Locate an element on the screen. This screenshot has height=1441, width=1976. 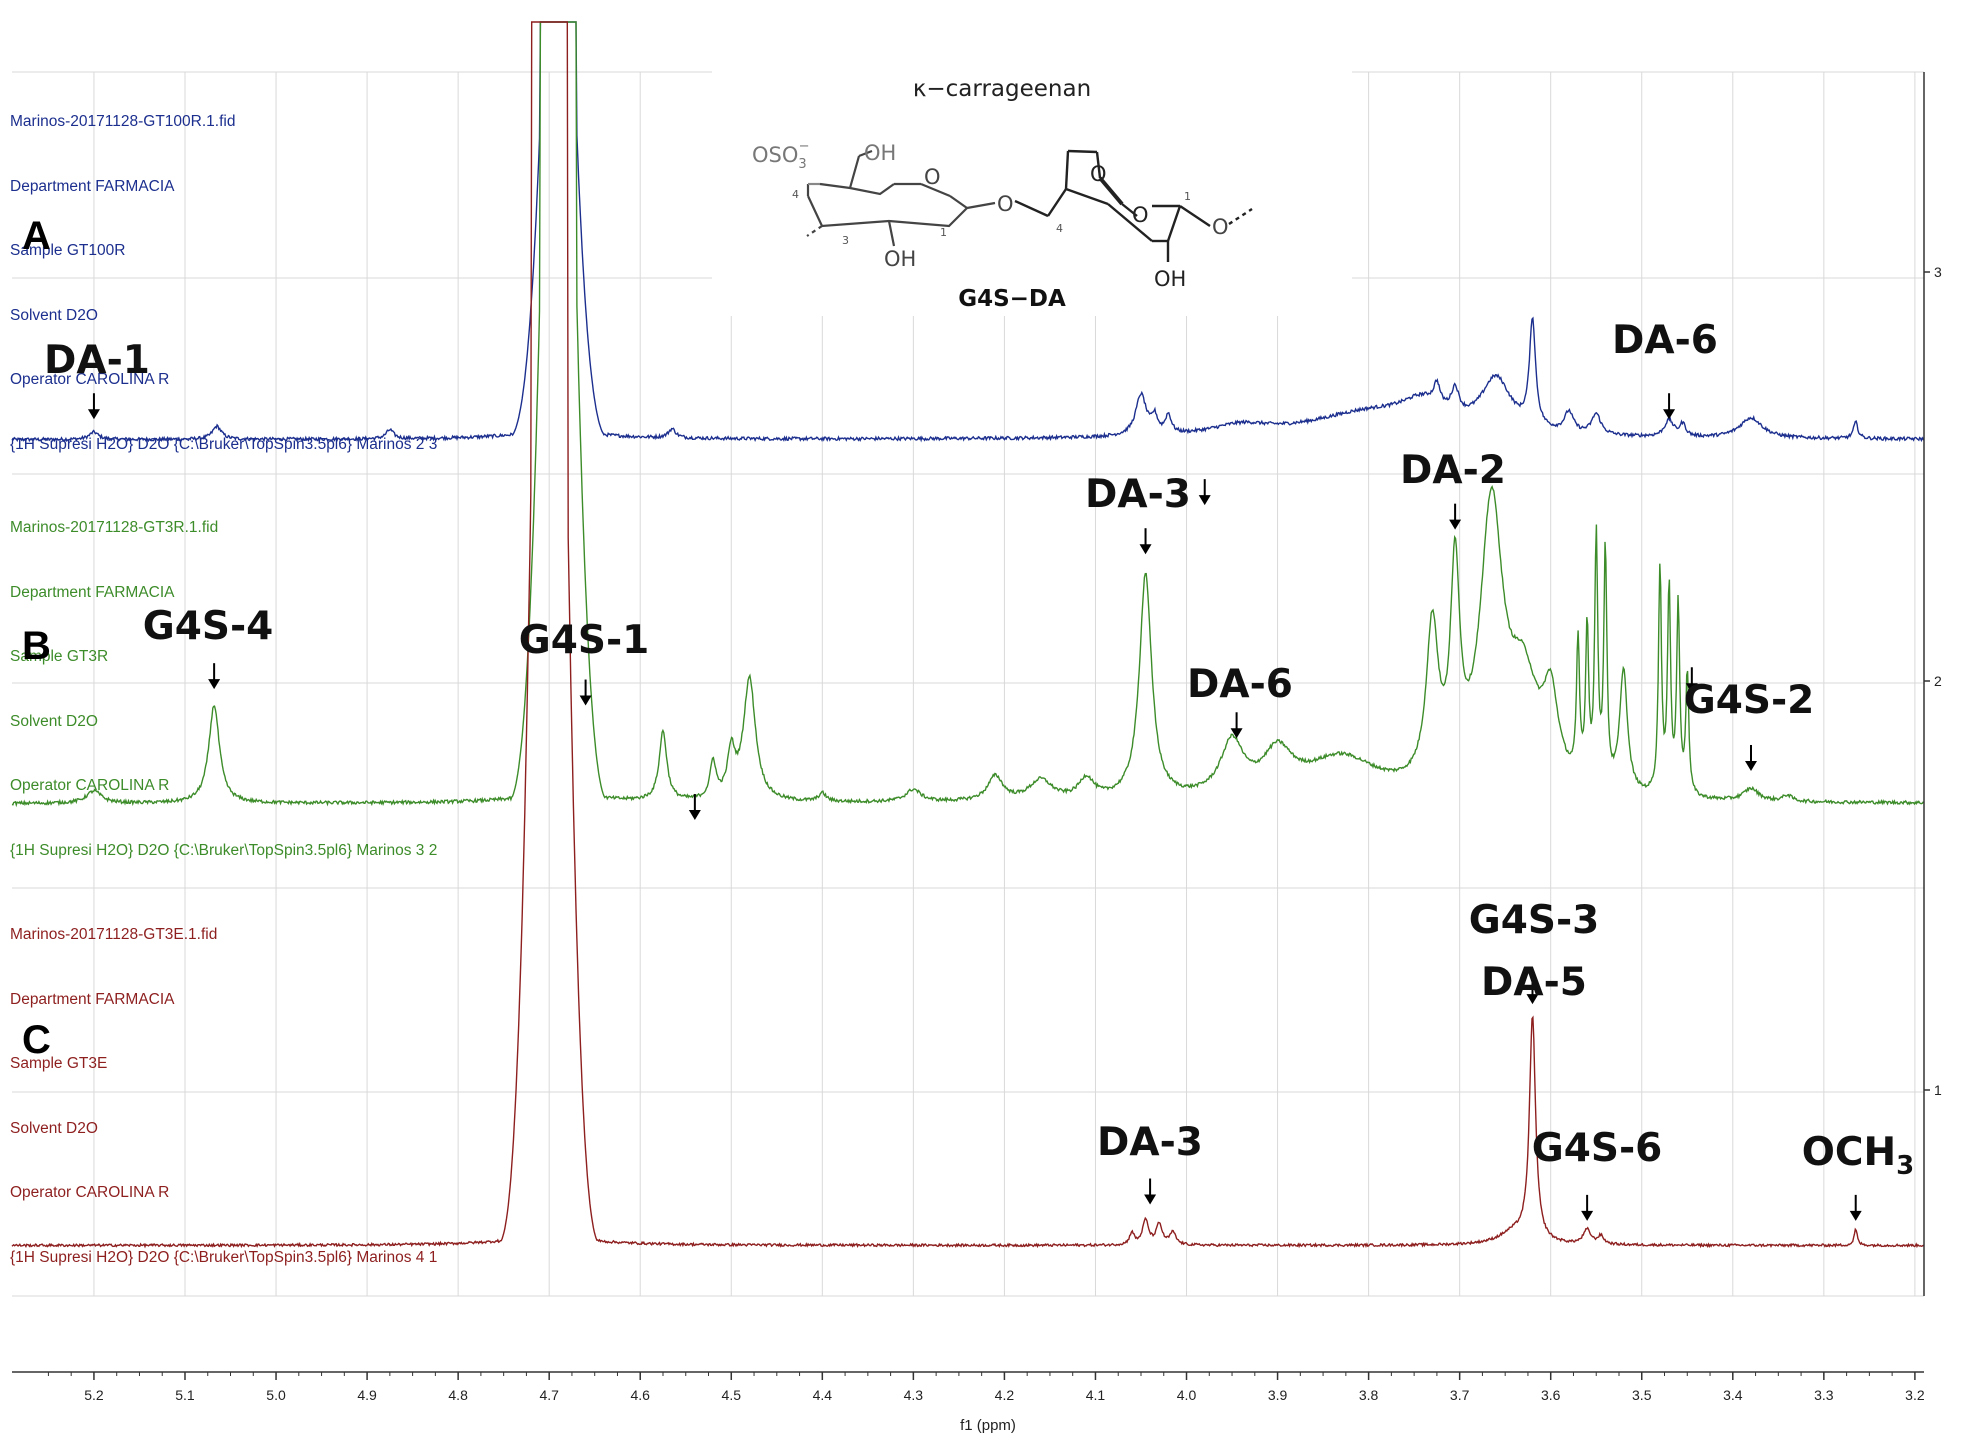
peak-label-b-g4s-1: G4S-1 is located at coordinates (584, 640).